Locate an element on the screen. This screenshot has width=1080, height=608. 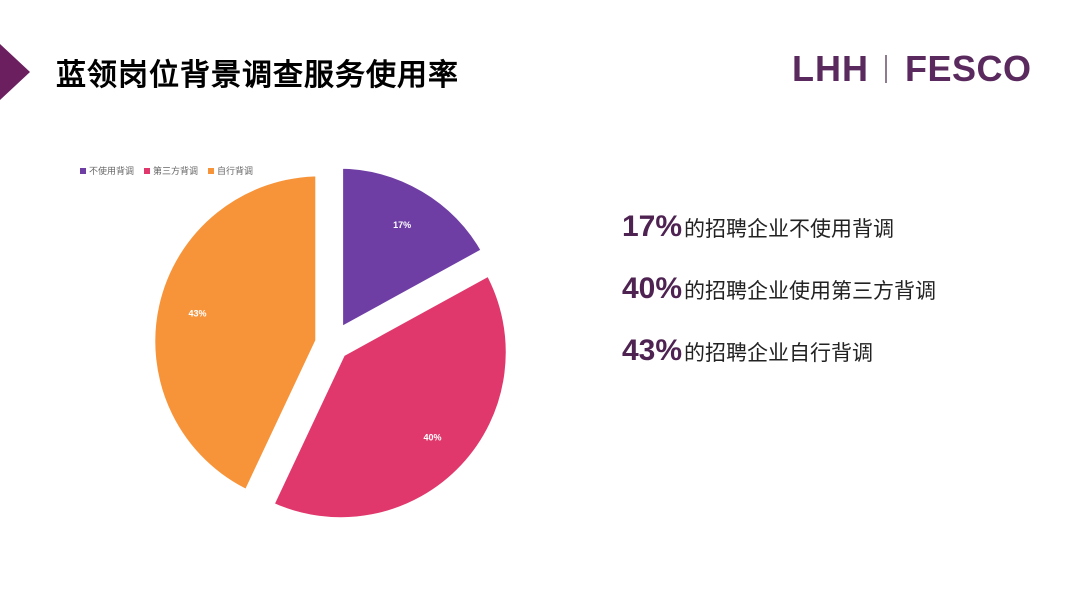
stat-percent: 40% is located at coordinates (652, 288).